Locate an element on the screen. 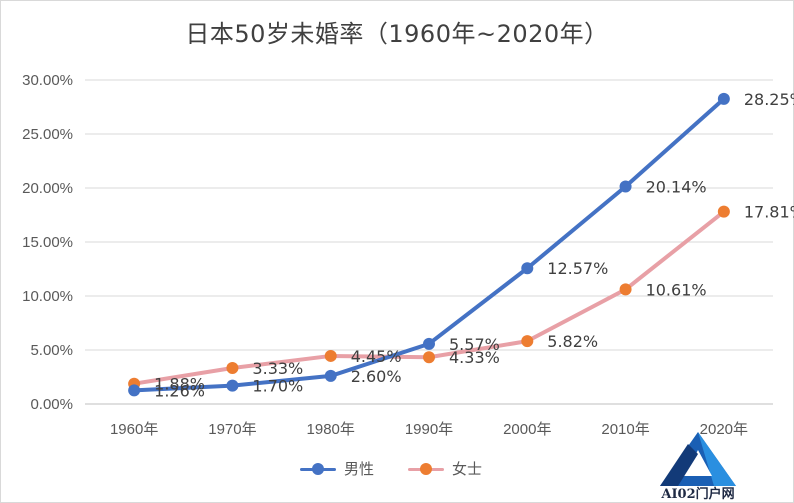 This screenshot has width=794, height=503. data-label-male: 2.60% is located at coordinates (376, 376).